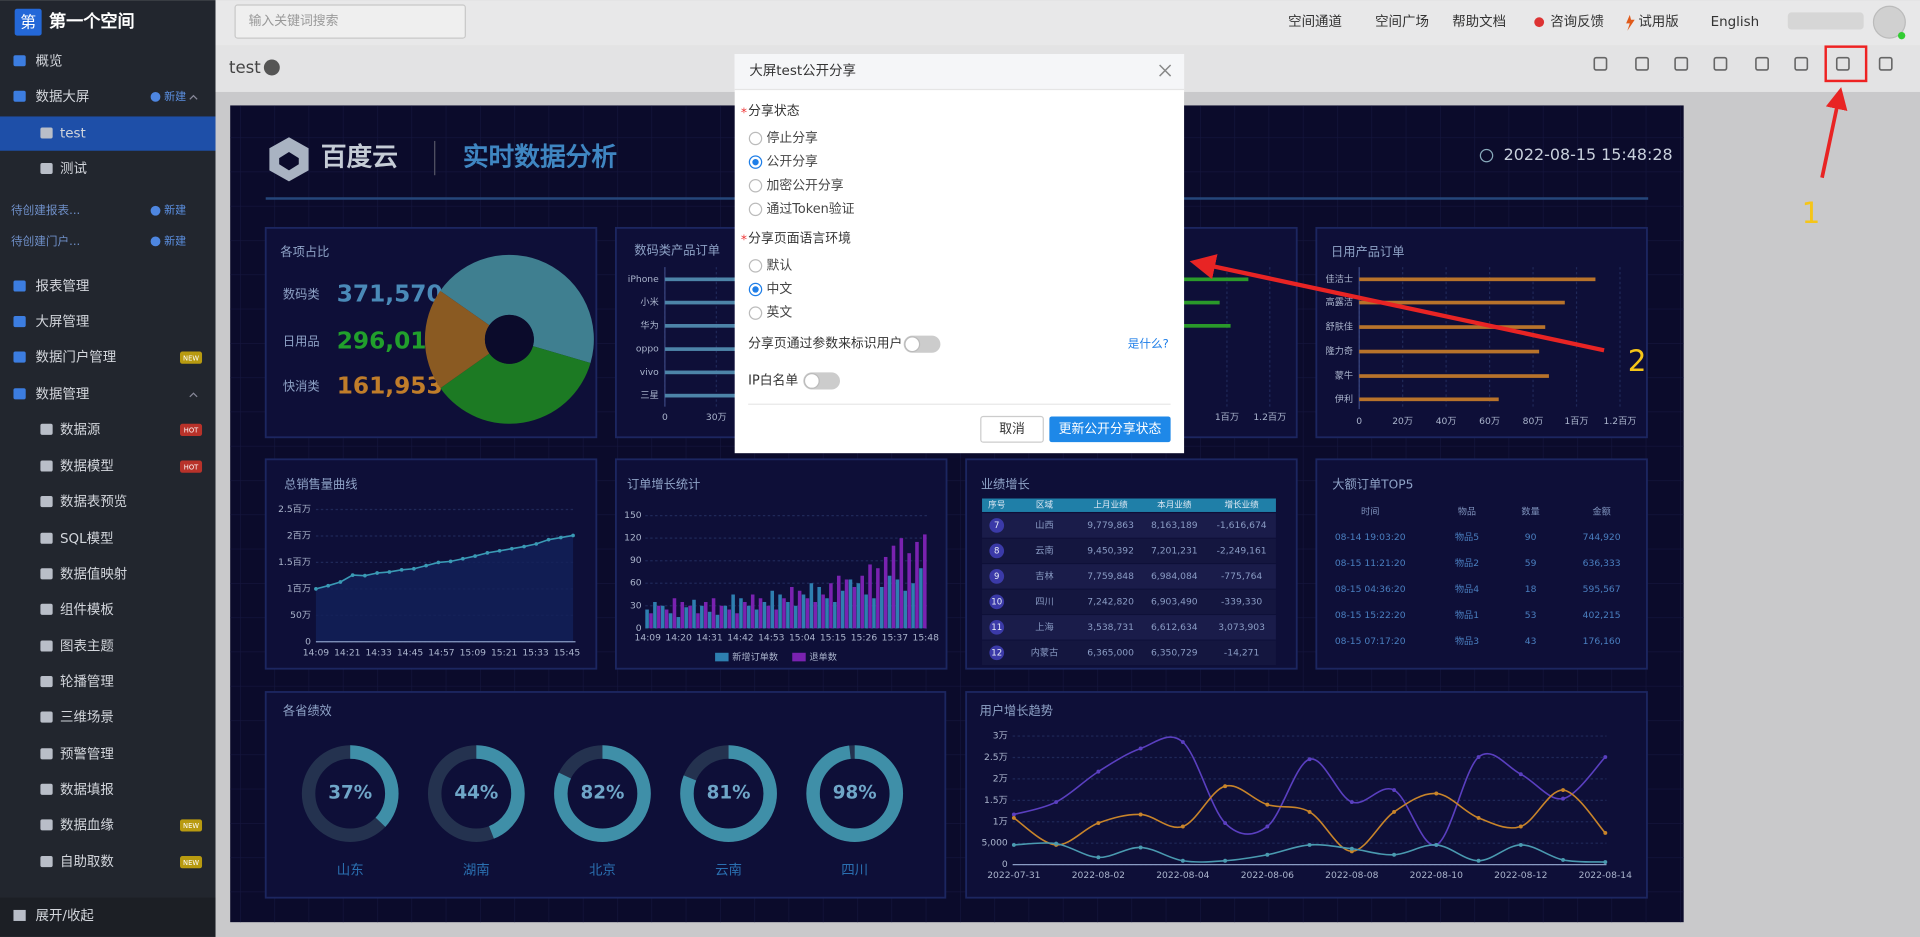 The height and width of the screenshot is (937, 1920). I want to click on panel-title: 各省绩效, so click(307, 710).